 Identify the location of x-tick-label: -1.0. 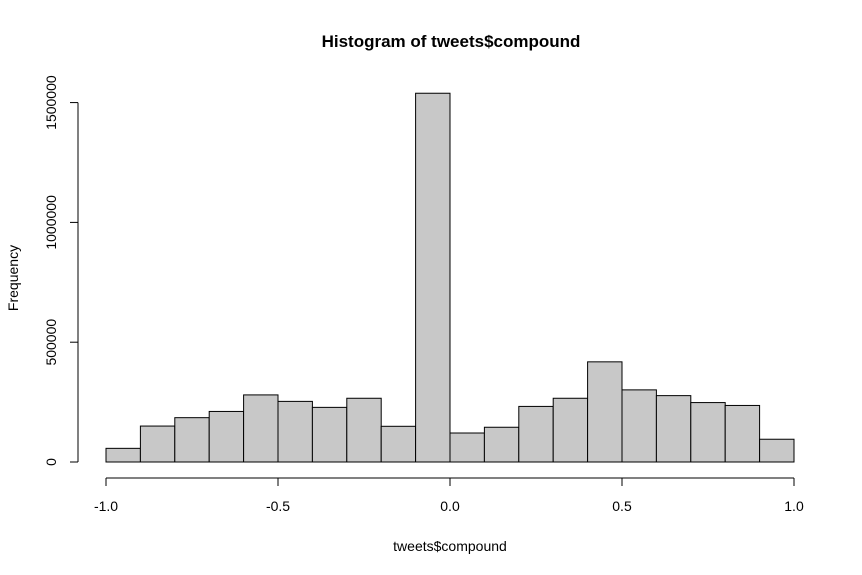
(106, 506).